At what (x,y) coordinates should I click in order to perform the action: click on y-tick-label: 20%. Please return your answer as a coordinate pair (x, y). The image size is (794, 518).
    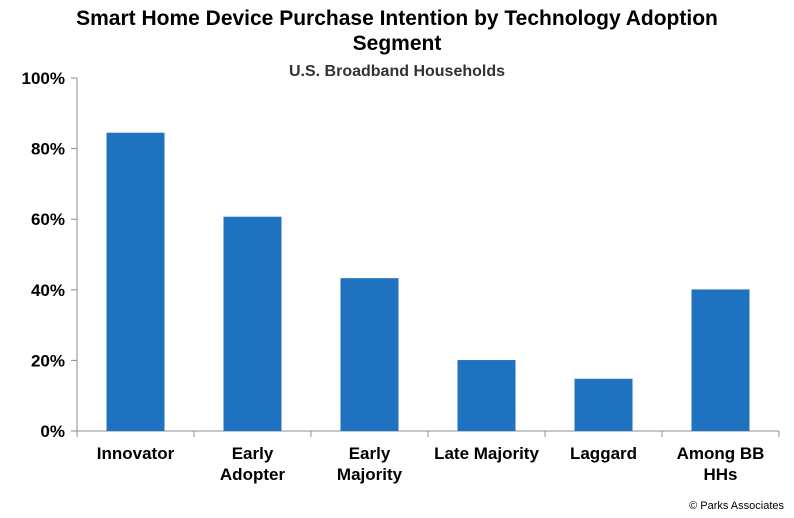
    Looking at the image, I should click on (48, 360).